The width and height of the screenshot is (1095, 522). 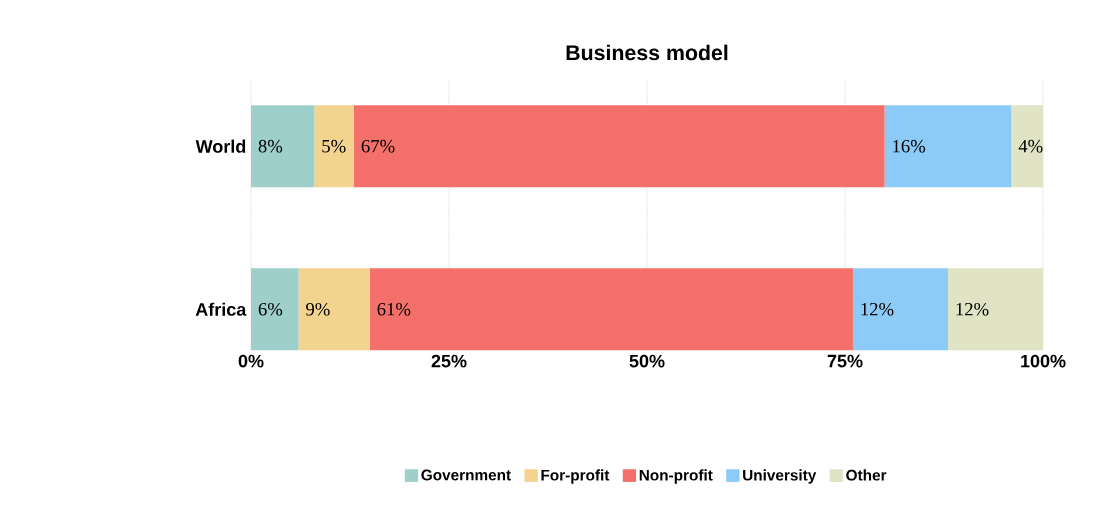 What do you see at coordinates (676, 476) in the screenshot?
I see `legend-label: Non-profit` at bounding box center [676, 476].